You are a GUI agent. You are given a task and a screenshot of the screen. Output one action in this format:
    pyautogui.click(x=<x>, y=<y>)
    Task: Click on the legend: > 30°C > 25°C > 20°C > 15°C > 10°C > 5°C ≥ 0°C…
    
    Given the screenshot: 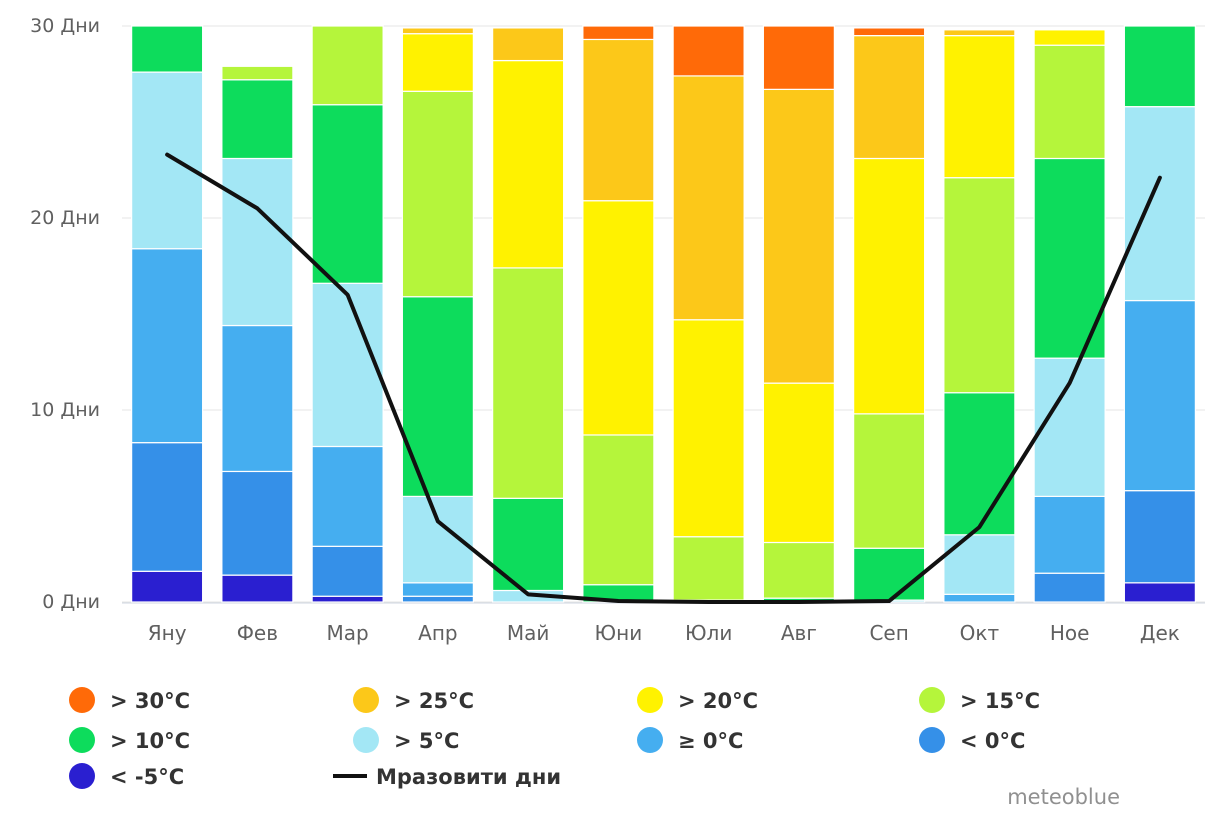 What is the action you would take?
    pyautogui.click(x=554, y=738)
    